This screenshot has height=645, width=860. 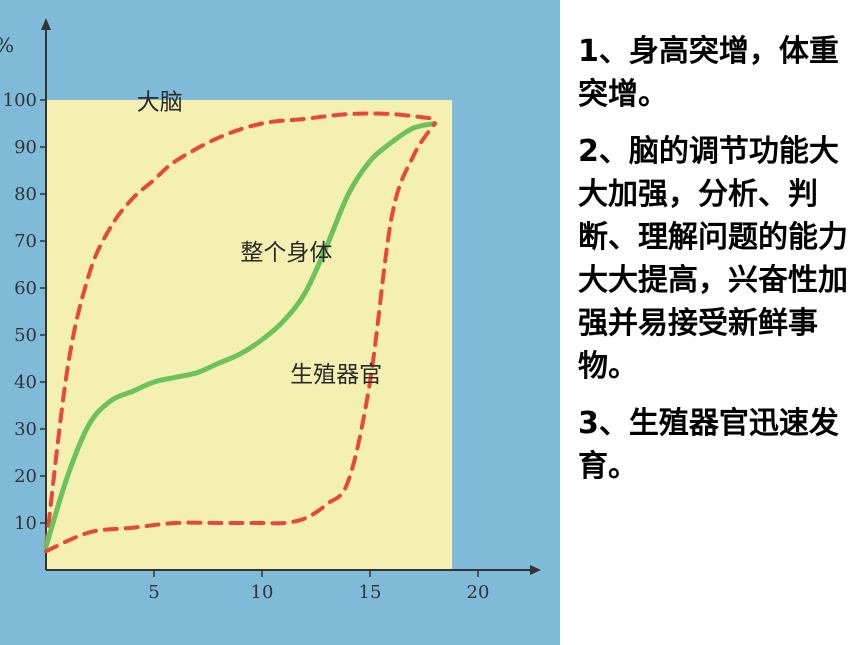 What do you see at coordinates (708, 445) in the screenshot?
I see `note-reproductive-organs: 3、生殖器官迅速发育。` at bounding box center [708, 445].